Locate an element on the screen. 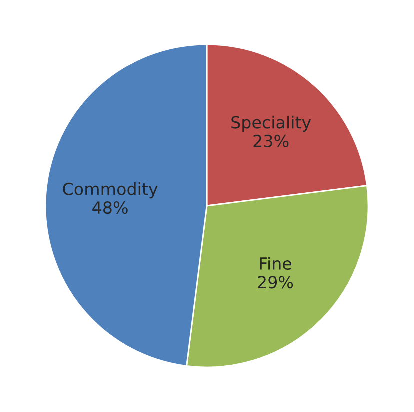 Image resolution: width=414 pixels, height=412 pixels. slice-label: Commodity is located at coordinates (110, 190).